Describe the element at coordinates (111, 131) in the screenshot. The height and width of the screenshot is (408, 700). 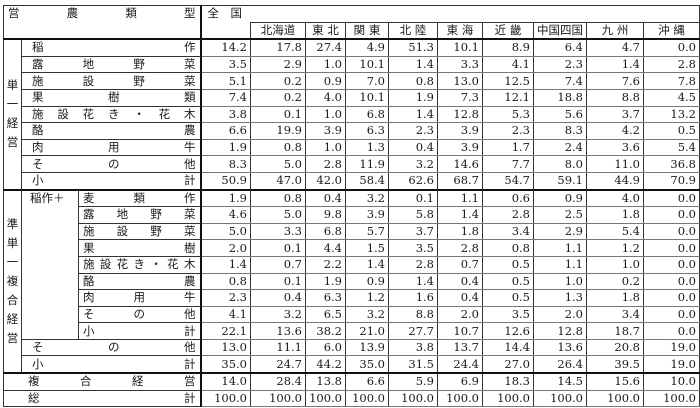
I see `row-label: 酪農` at that location.